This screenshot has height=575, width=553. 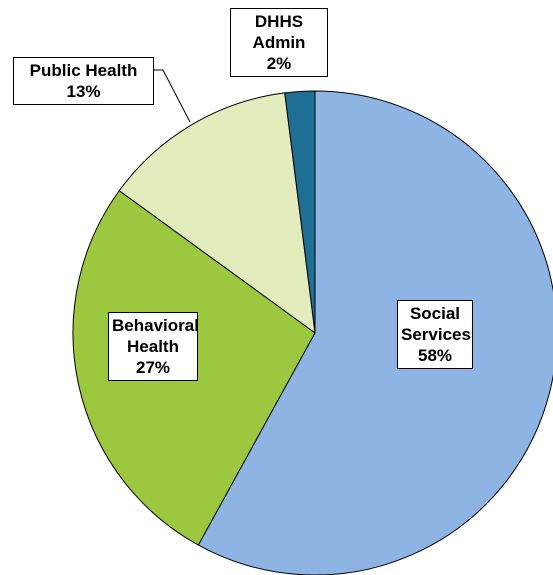 I want to click on value-label: 58%, so click(x=435, y=355).